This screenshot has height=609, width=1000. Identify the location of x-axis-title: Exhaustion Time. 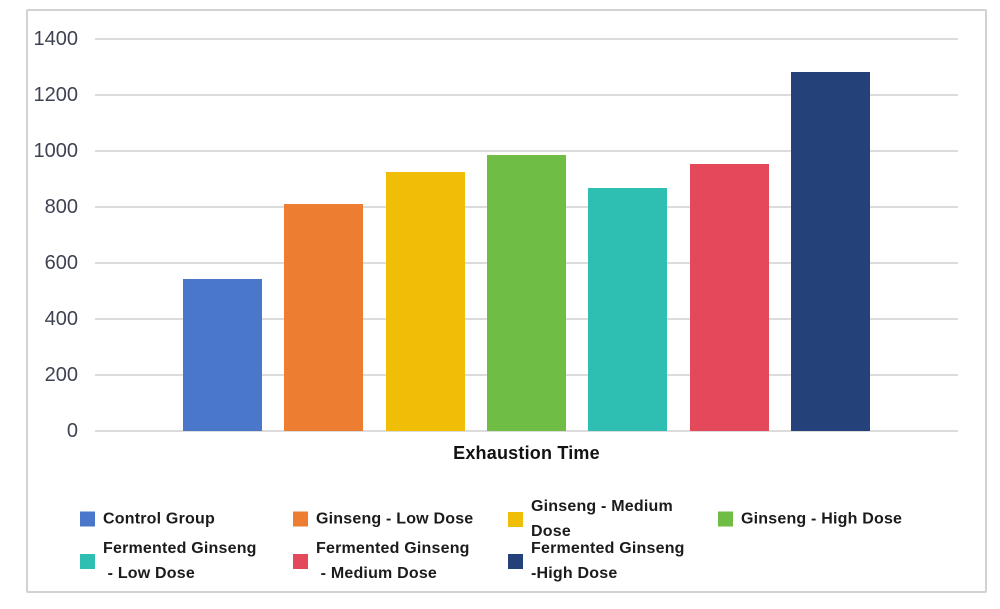
(526, 453).